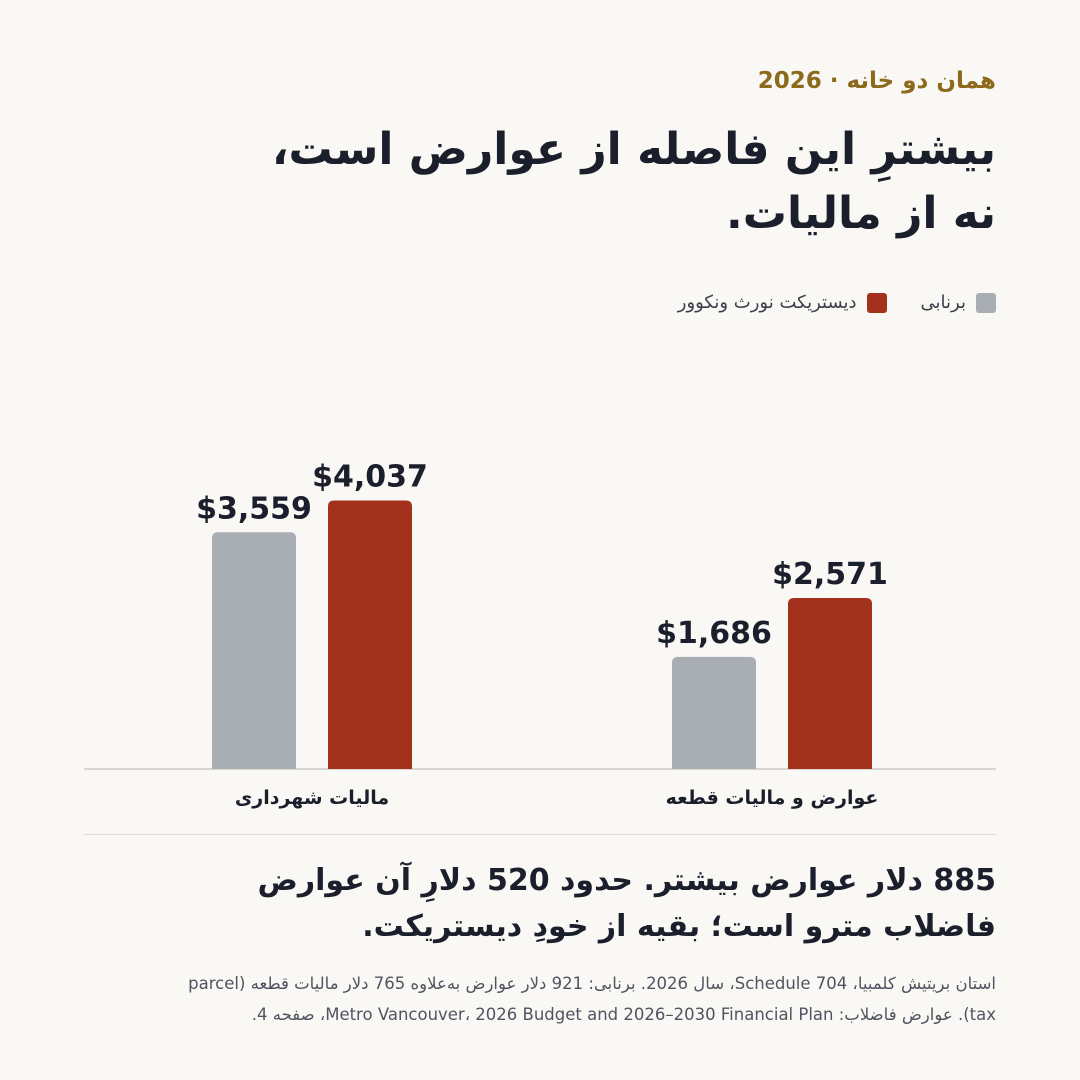 The image size is (1080, 1080). What do you see at coordinates (714, 633) in the screenshot?
I see `data-label-burnaby-0: $1,686` at bounding box center [714, 633].